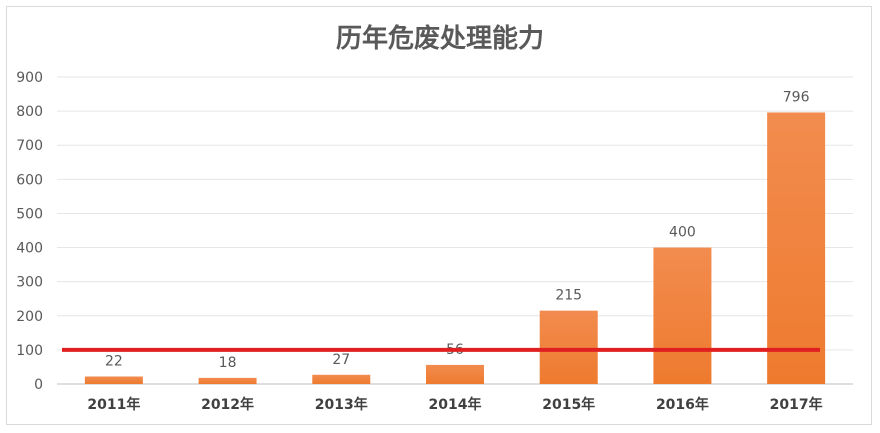 Image resolution: width=880 pixels, height=433 pixels. Describe the element at coordinates (568, 404) in the screenshot. I see `x-tick-label: 2015年` at that location.